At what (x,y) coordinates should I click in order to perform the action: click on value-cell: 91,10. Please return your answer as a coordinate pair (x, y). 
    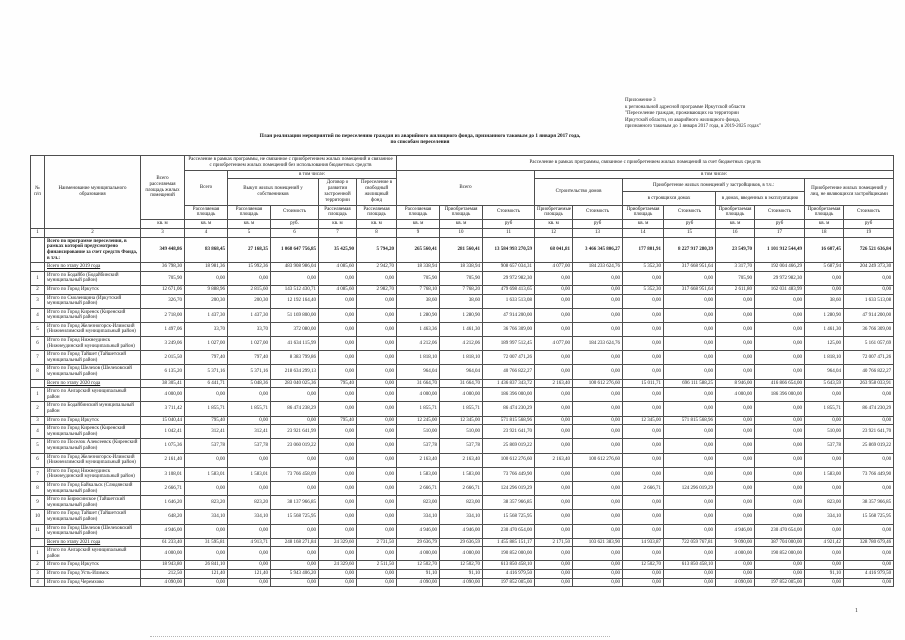
    Looking at the image, I should click on (824, 574).